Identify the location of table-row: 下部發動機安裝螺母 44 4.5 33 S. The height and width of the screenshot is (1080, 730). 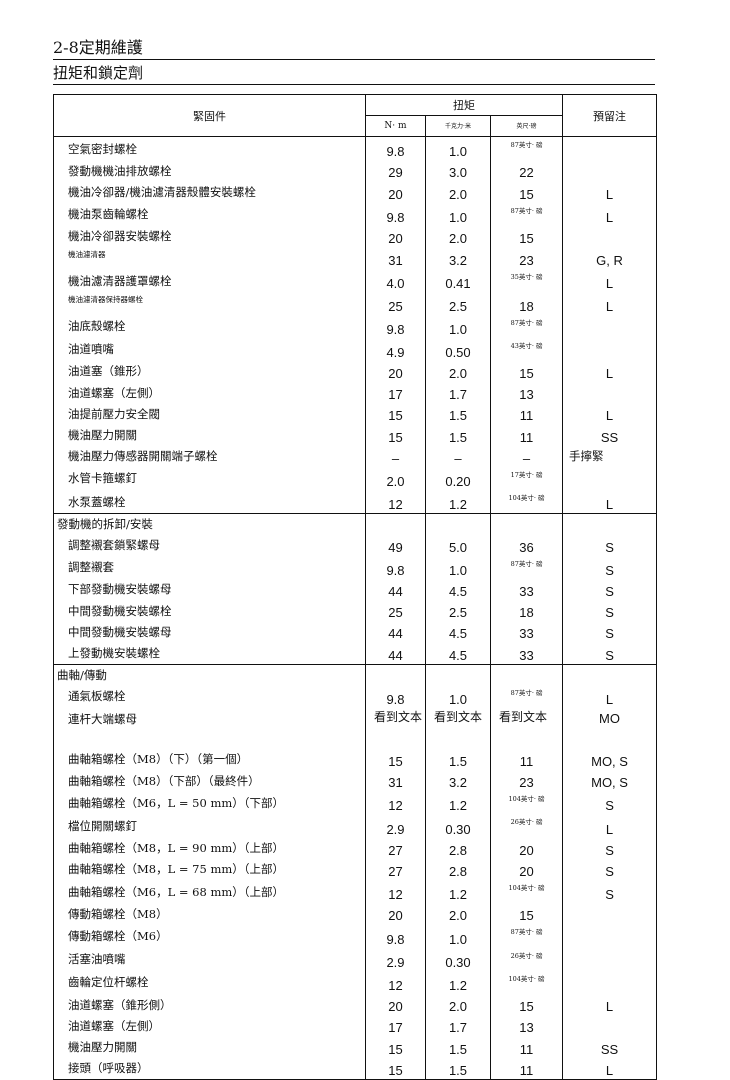
(355, 589).